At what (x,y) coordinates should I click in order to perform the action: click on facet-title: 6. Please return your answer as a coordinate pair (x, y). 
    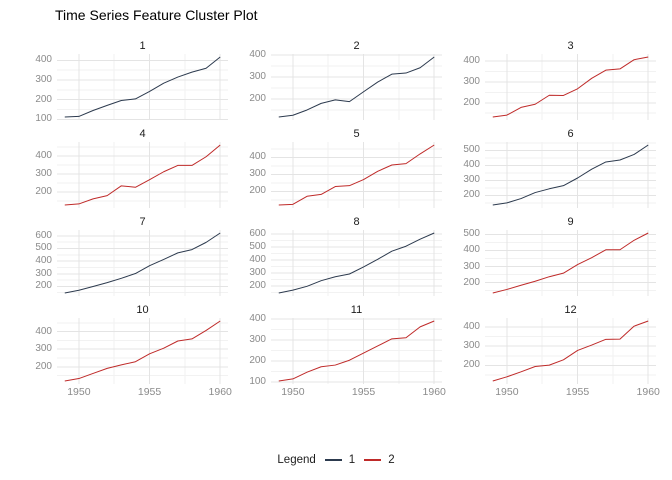
    Looking at the image, I should click on (570, 134).